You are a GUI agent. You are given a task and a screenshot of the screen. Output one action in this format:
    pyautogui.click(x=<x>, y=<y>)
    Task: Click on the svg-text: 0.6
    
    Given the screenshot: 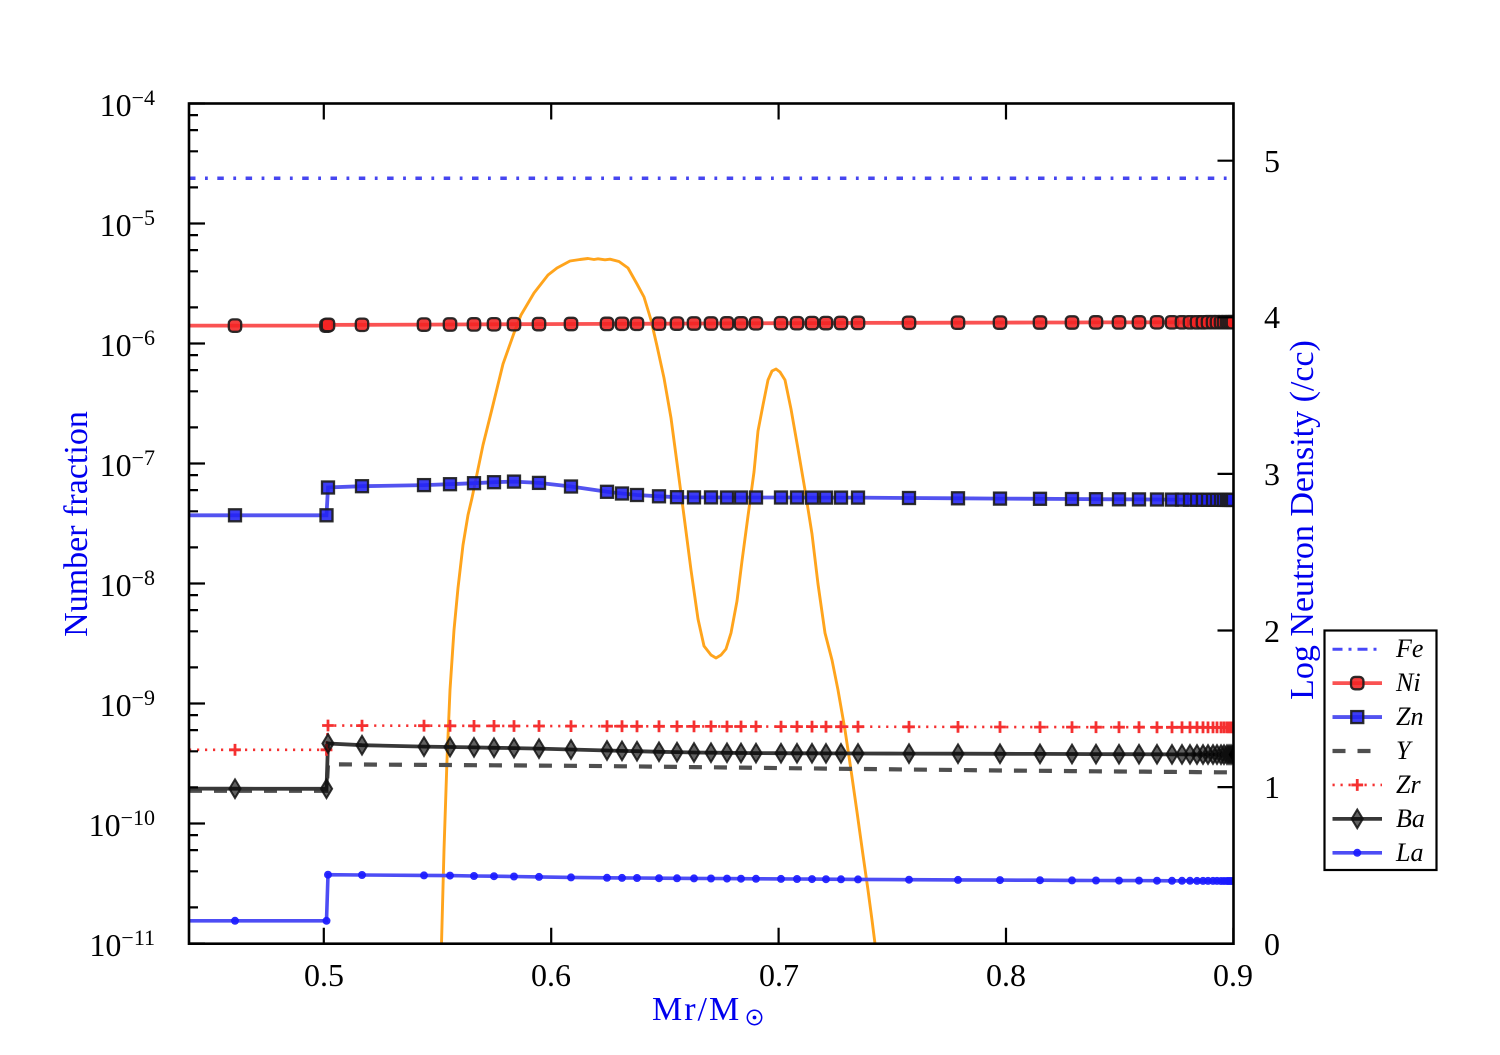 What is the action you would take?
    pyautogui.click(x=551, y=975)
    